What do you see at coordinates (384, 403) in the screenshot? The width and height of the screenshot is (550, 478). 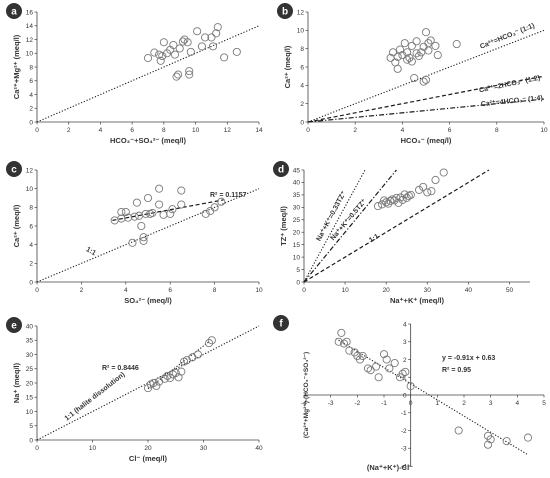 I see `x-tick-label: -1` at bounding box center [384, 403].